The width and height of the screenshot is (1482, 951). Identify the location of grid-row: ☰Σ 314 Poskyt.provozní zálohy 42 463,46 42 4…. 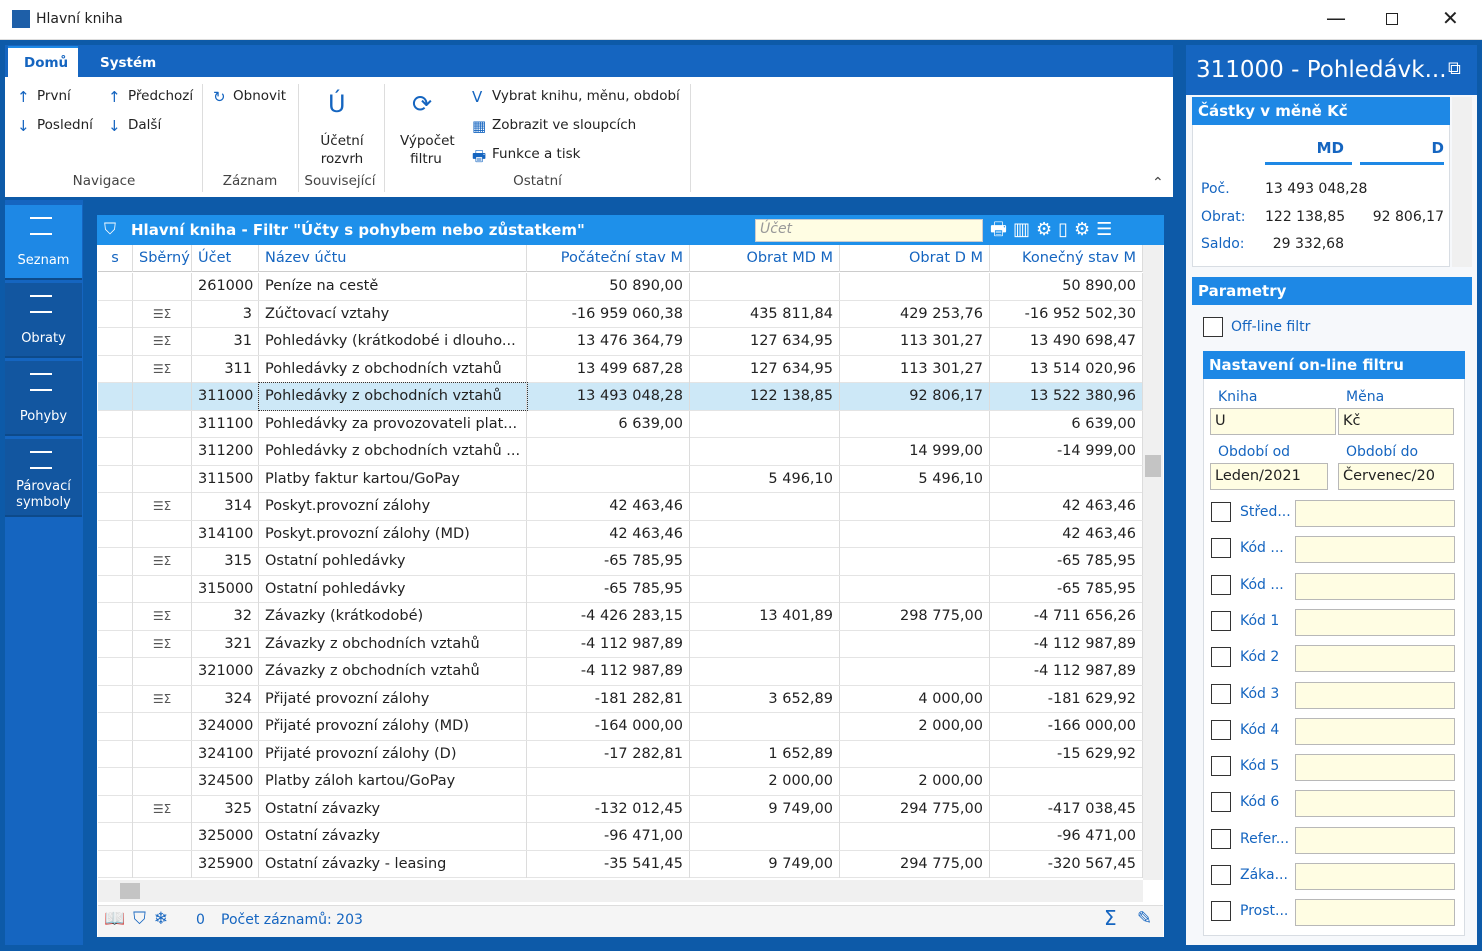
(620, 507).